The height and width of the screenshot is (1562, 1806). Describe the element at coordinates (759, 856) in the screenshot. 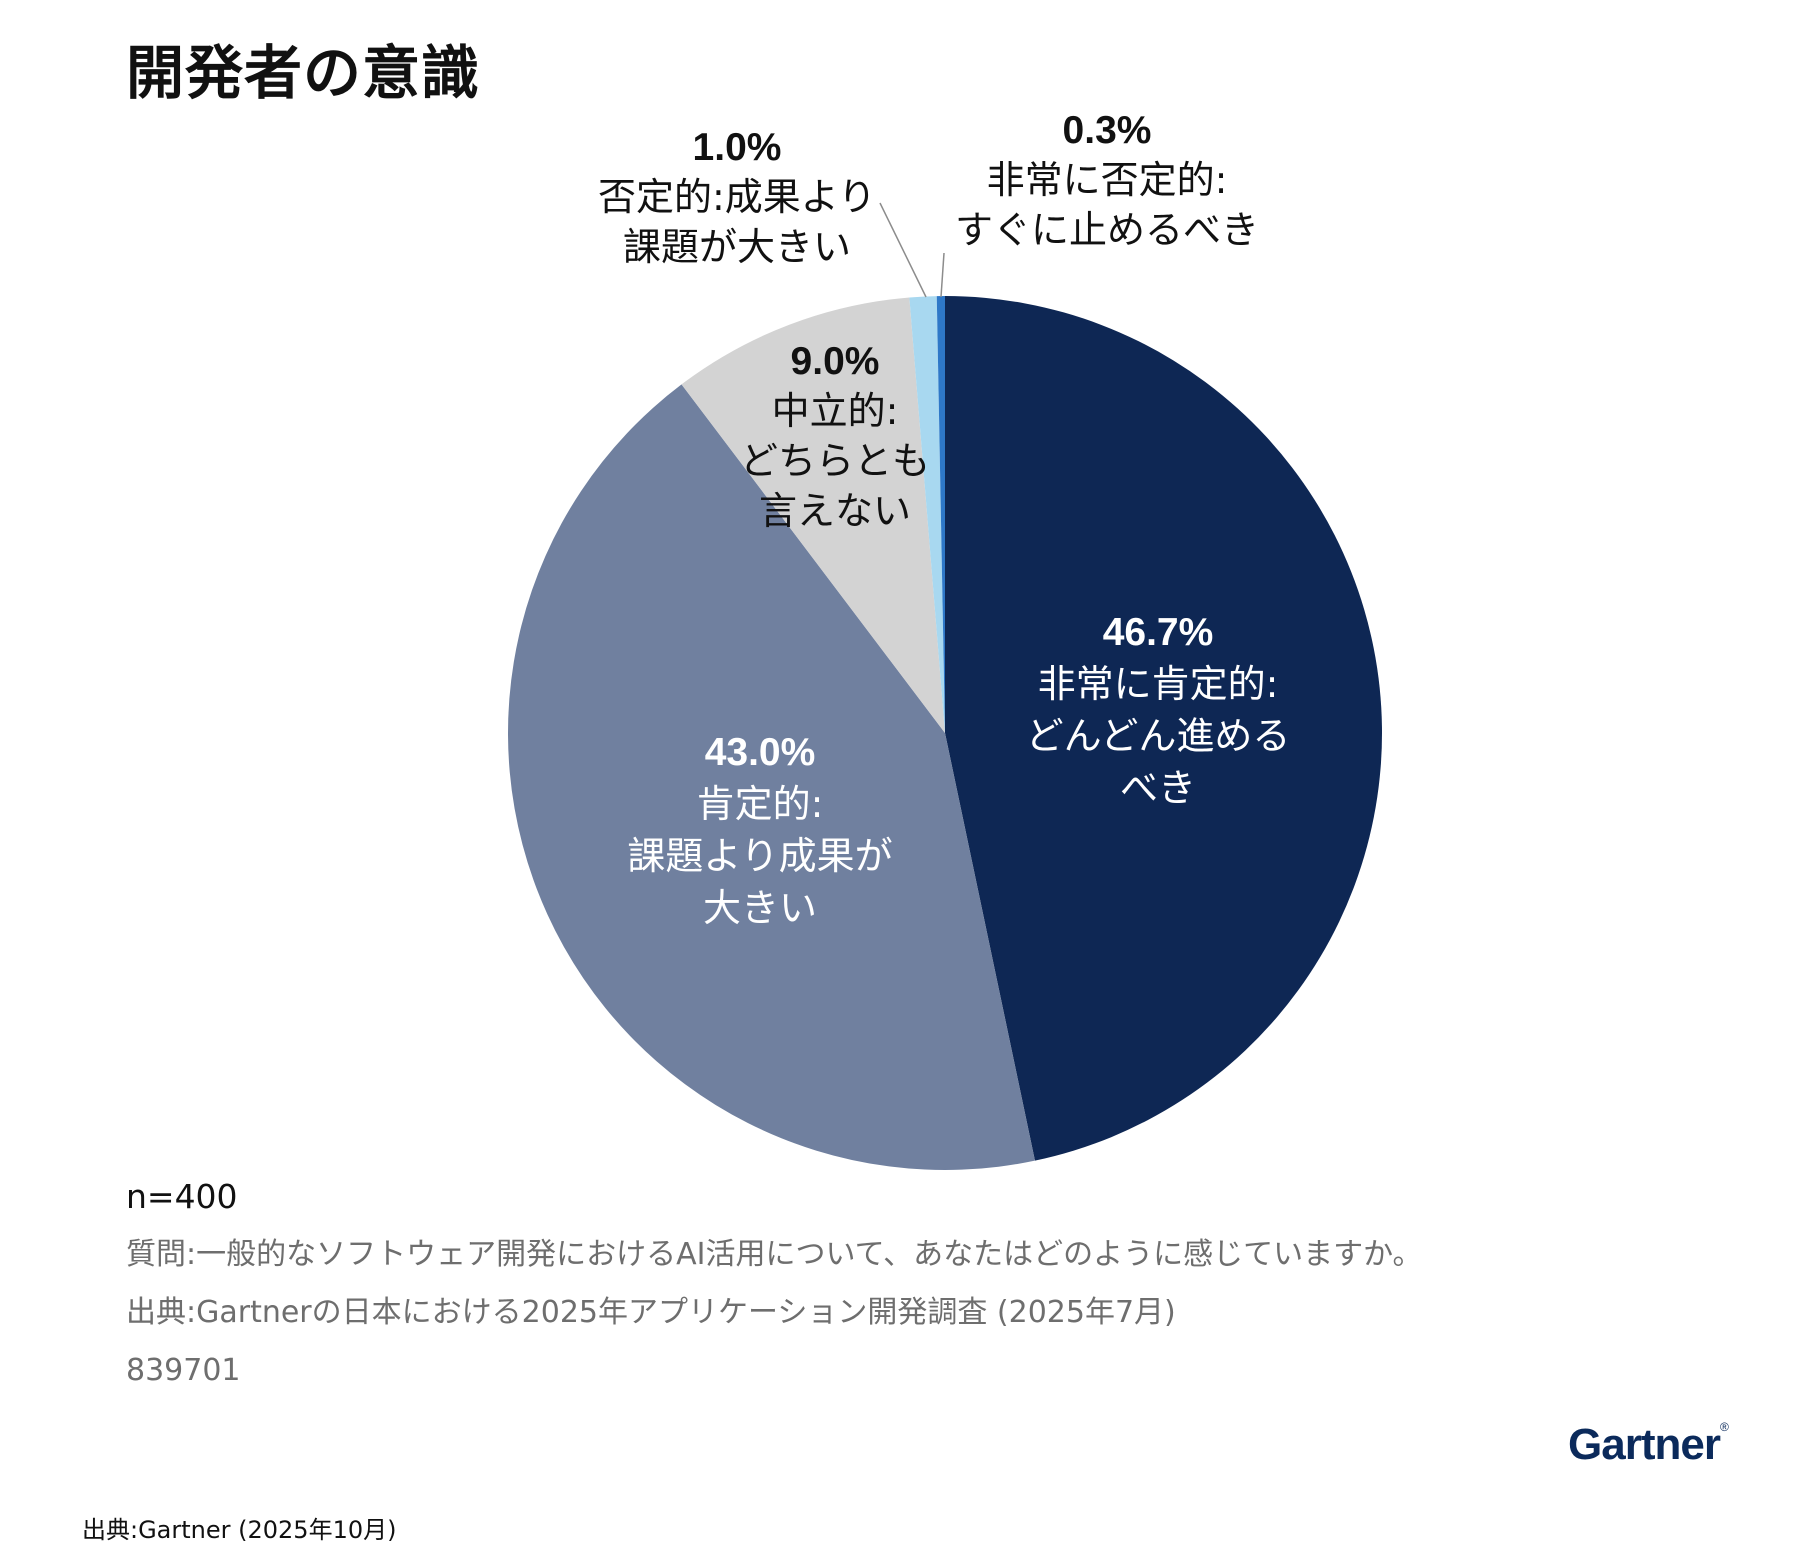

I see `slice-category-label-2: 課題より成果が` at that location.